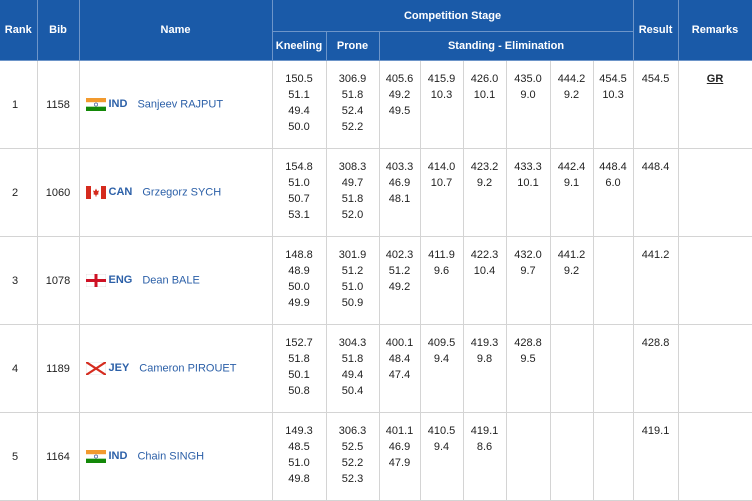  What do you see at coordinates (352, 431) in the screenshot?
I see `prone-value: 306.3` at bounding box center [352, 431].